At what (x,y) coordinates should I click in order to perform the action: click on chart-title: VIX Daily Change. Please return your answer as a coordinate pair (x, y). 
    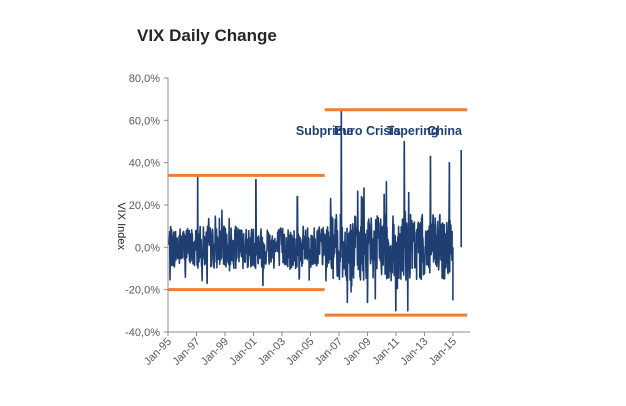
    Looking at the image, I should click on (207, 35).